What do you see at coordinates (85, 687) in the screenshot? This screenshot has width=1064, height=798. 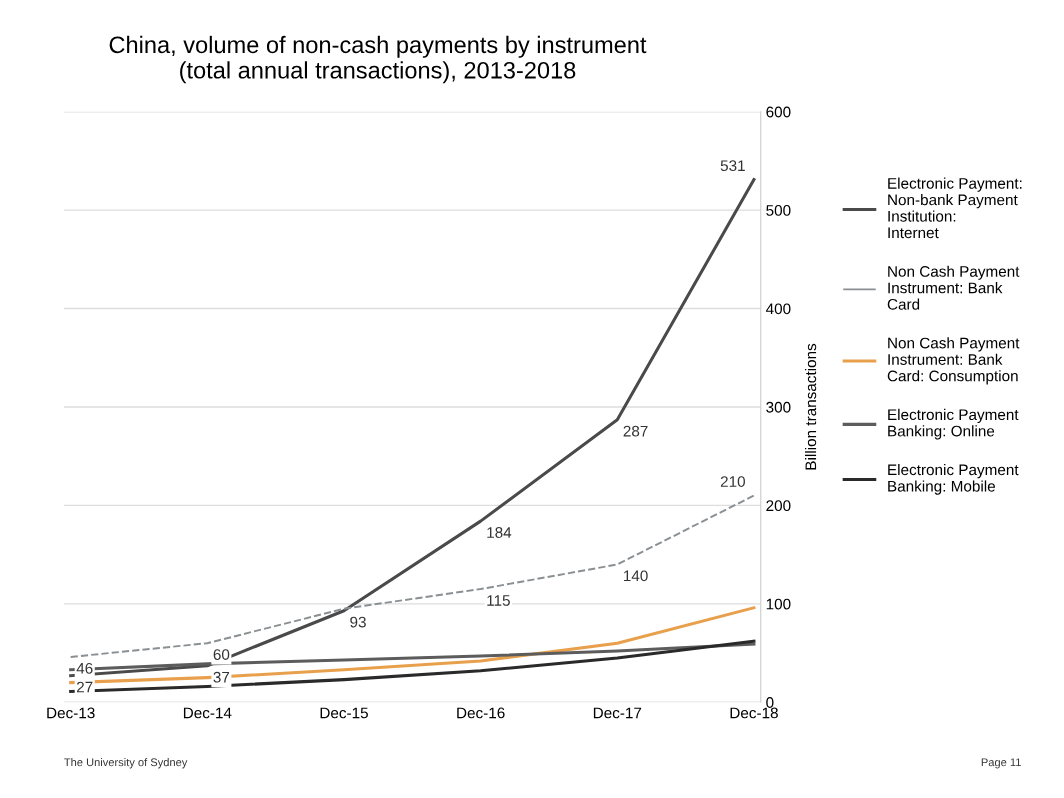 I see `data-label: 27` at bounding box center [85, 687].